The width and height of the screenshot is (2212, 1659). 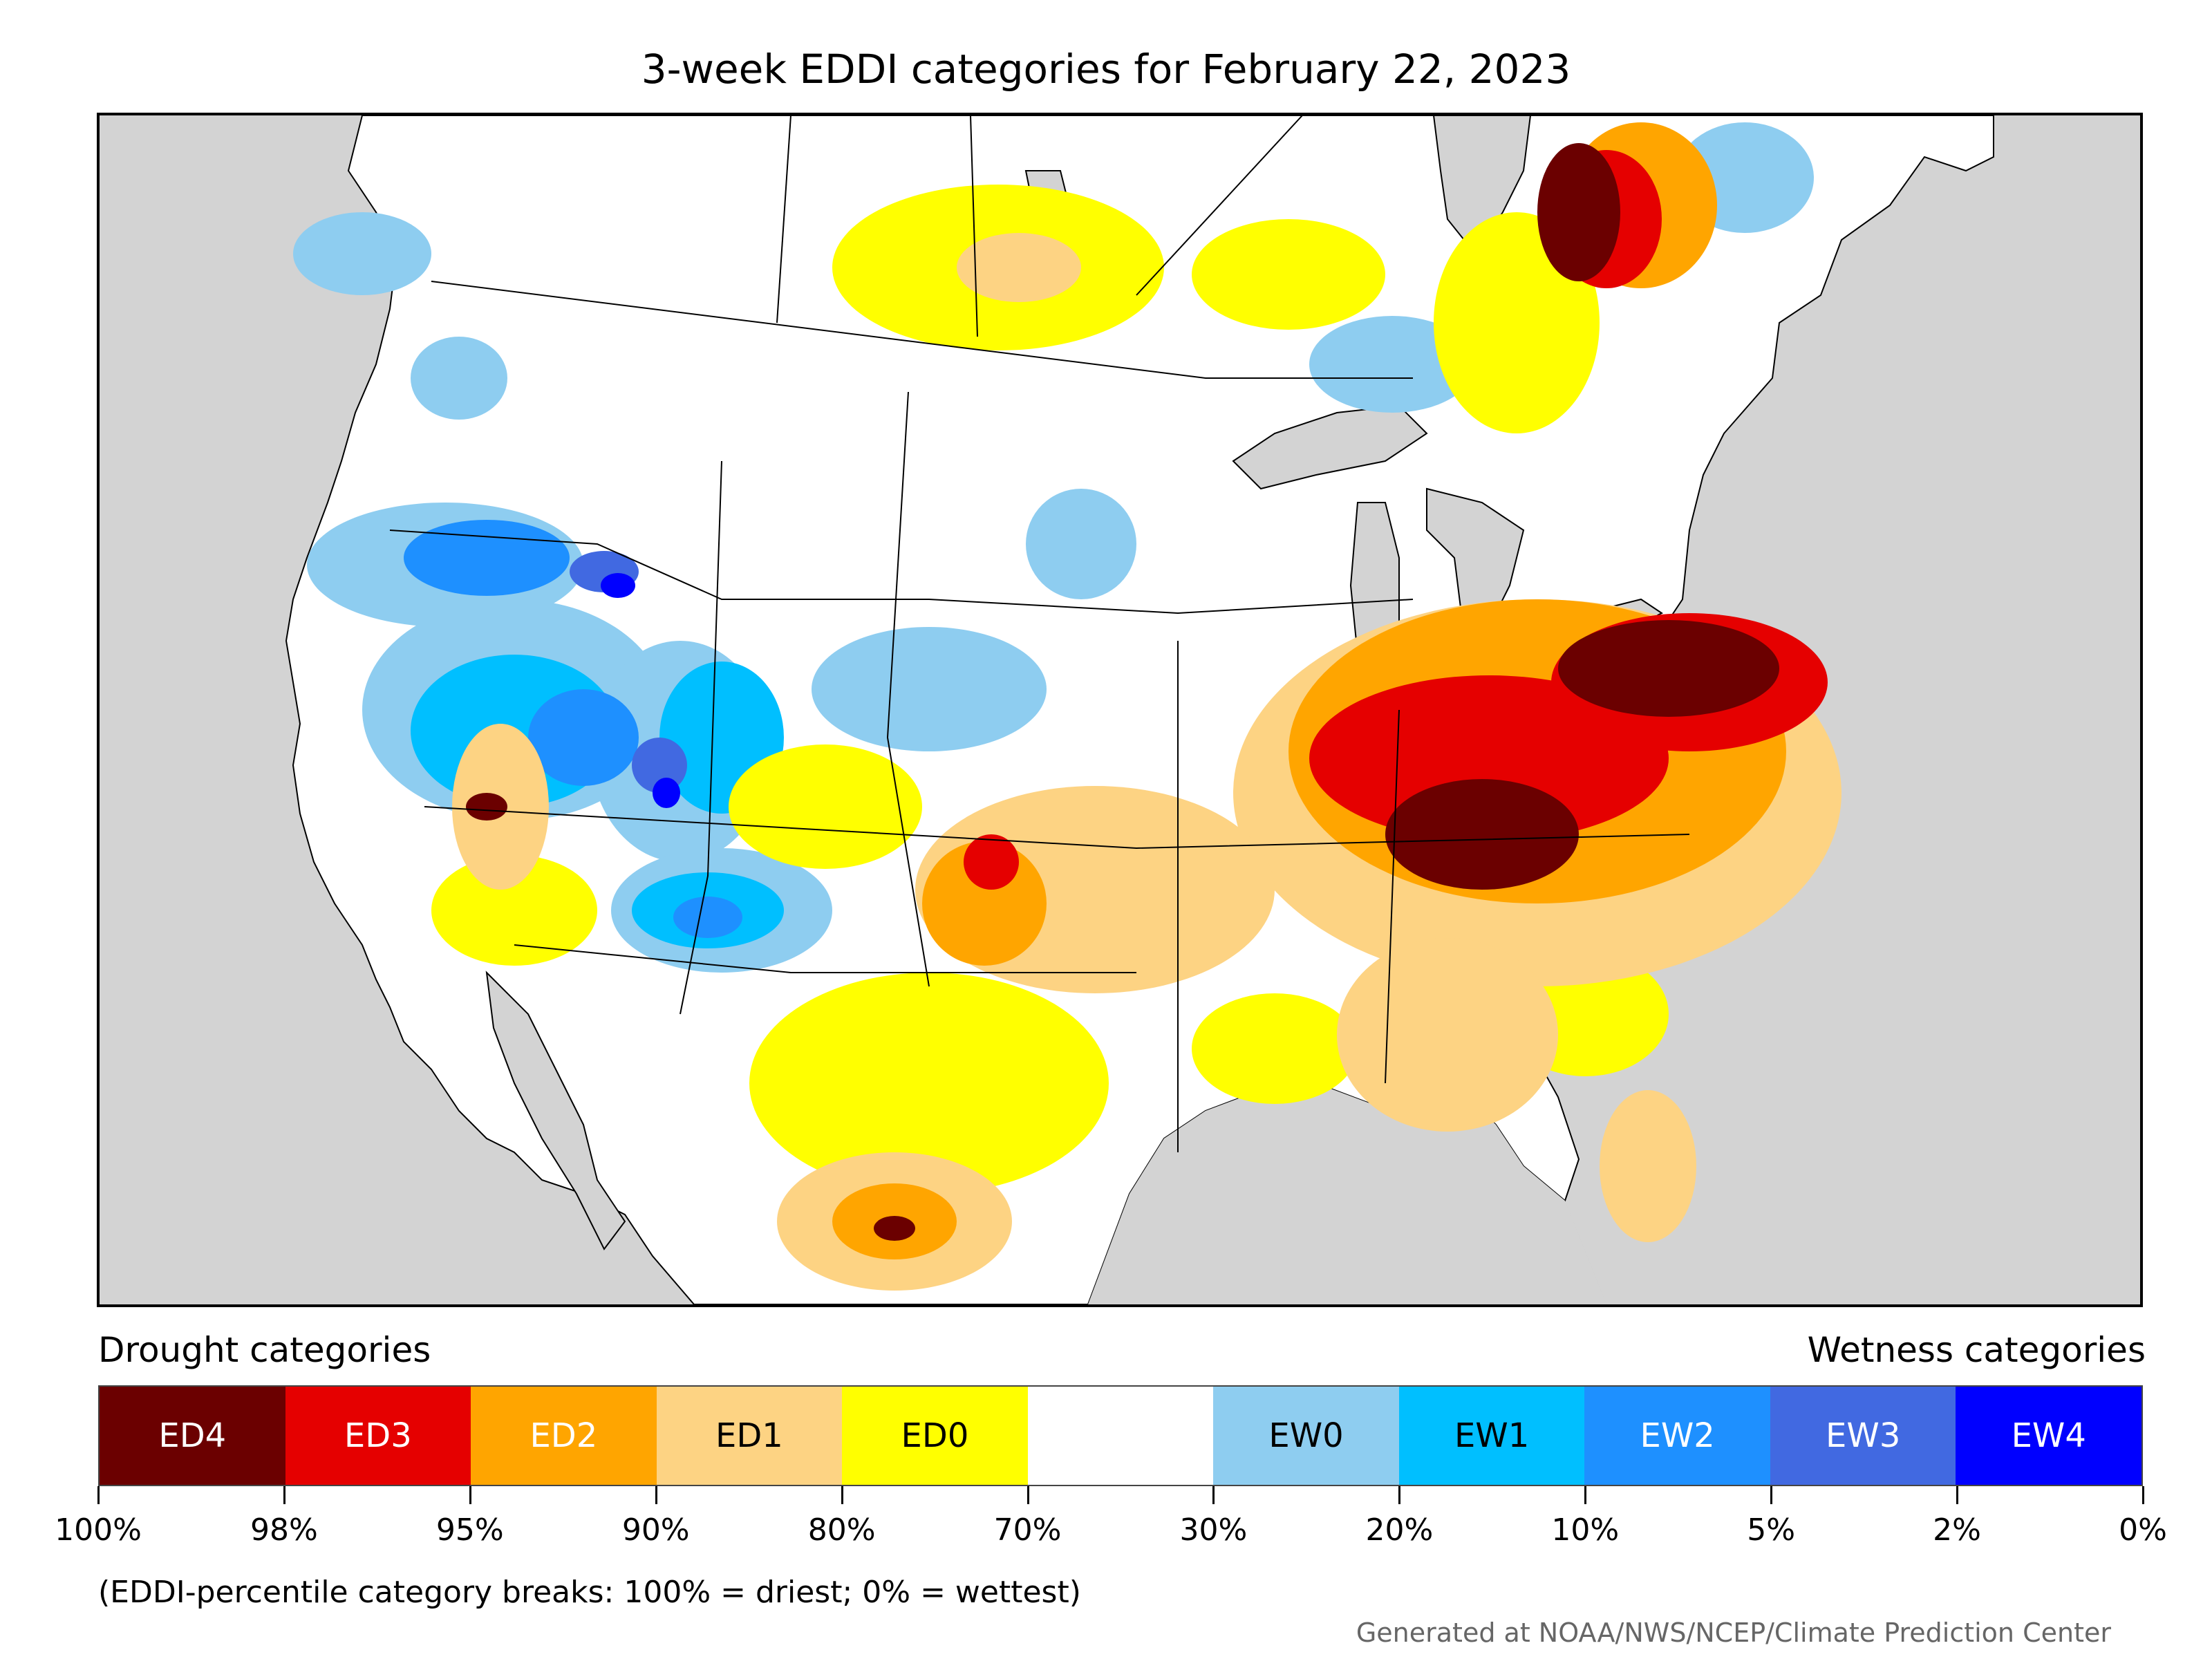 What do you see at coordinates (564, 1436) in the screenshot?
I see `legend-swatch-ed2: ED2` at bounding box center [564, 1436].